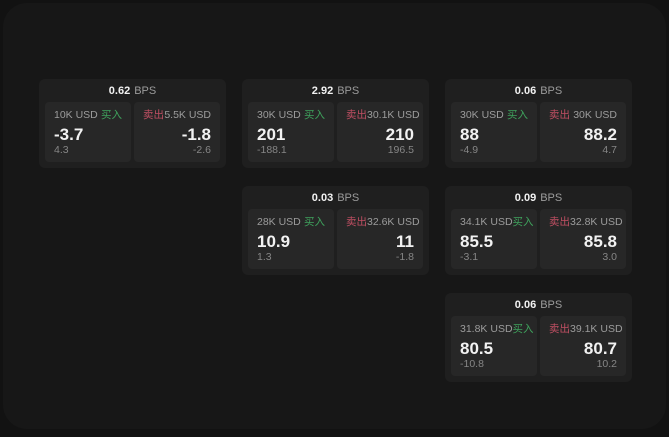  Describe the element at coordinates (132, 90) in the screenshot. I see `card-header: 0.62 BPS` at that location.